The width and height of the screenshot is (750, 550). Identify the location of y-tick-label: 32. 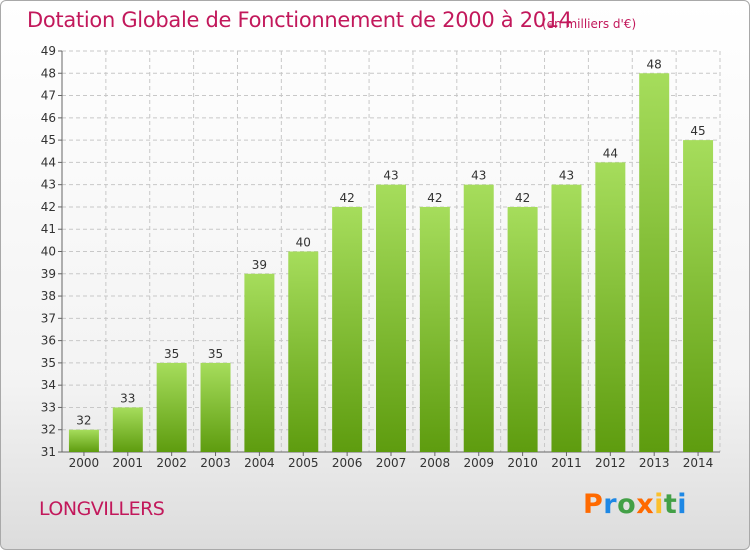
(48, 430).